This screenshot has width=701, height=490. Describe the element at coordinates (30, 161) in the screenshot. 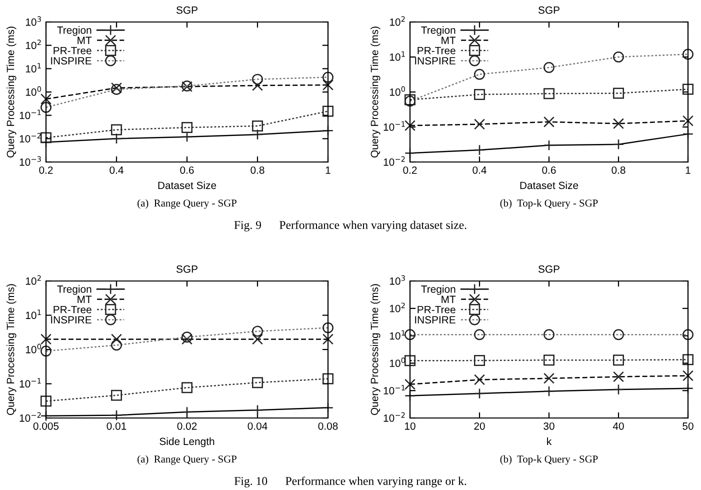

I see `y-tick-label: 10$^{−3}$` at that location.